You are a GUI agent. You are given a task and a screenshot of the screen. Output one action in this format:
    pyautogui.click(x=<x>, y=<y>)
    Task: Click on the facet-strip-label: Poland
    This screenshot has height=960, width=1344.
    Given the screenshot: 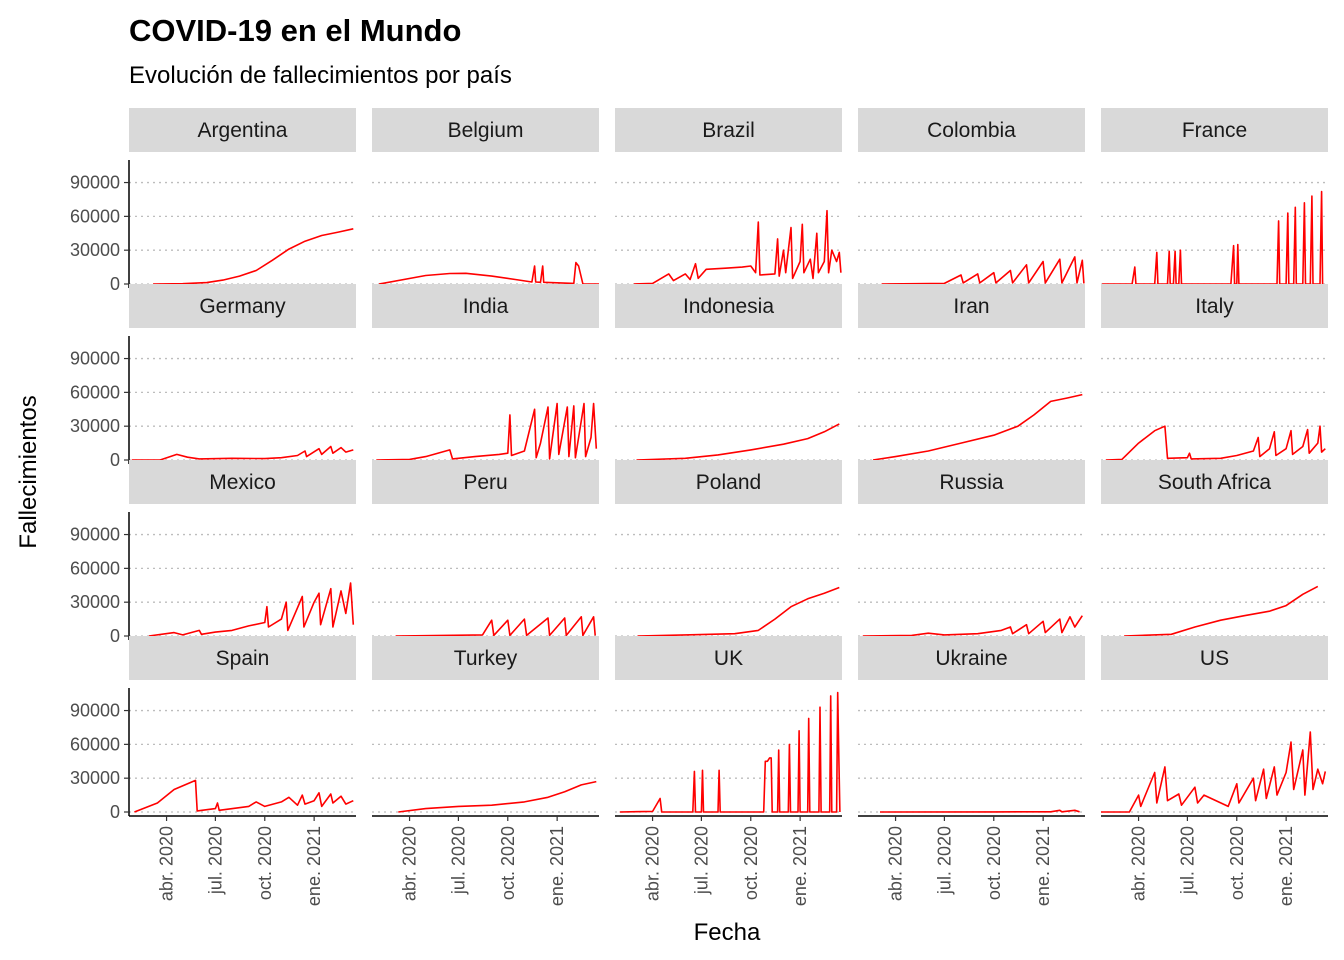 What is the action you would take?
    pyautogui.click(x=728, y=482)
    